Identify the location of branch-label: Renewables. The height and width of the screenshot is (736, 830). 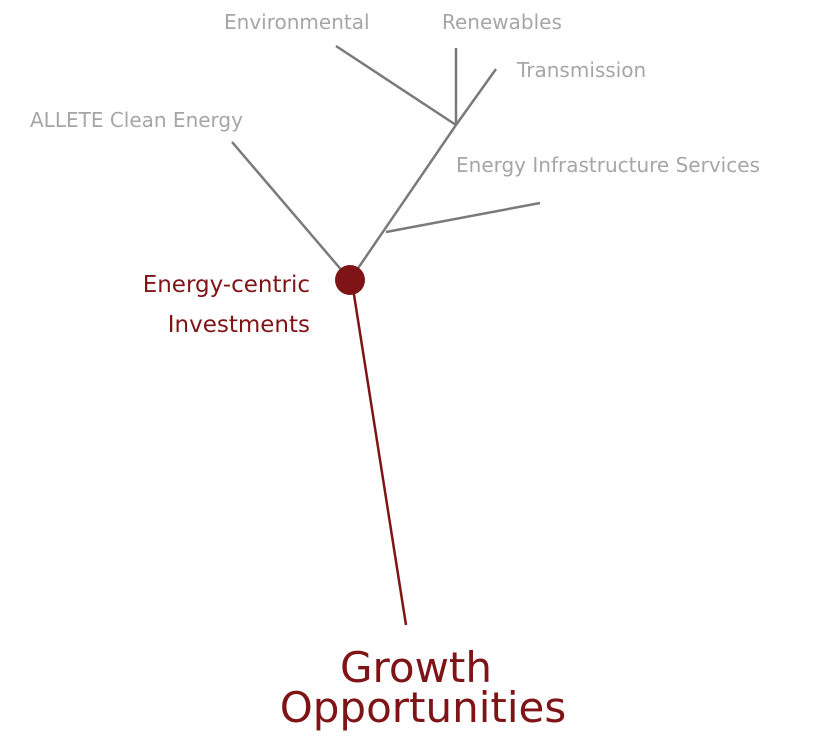
(502, 22).